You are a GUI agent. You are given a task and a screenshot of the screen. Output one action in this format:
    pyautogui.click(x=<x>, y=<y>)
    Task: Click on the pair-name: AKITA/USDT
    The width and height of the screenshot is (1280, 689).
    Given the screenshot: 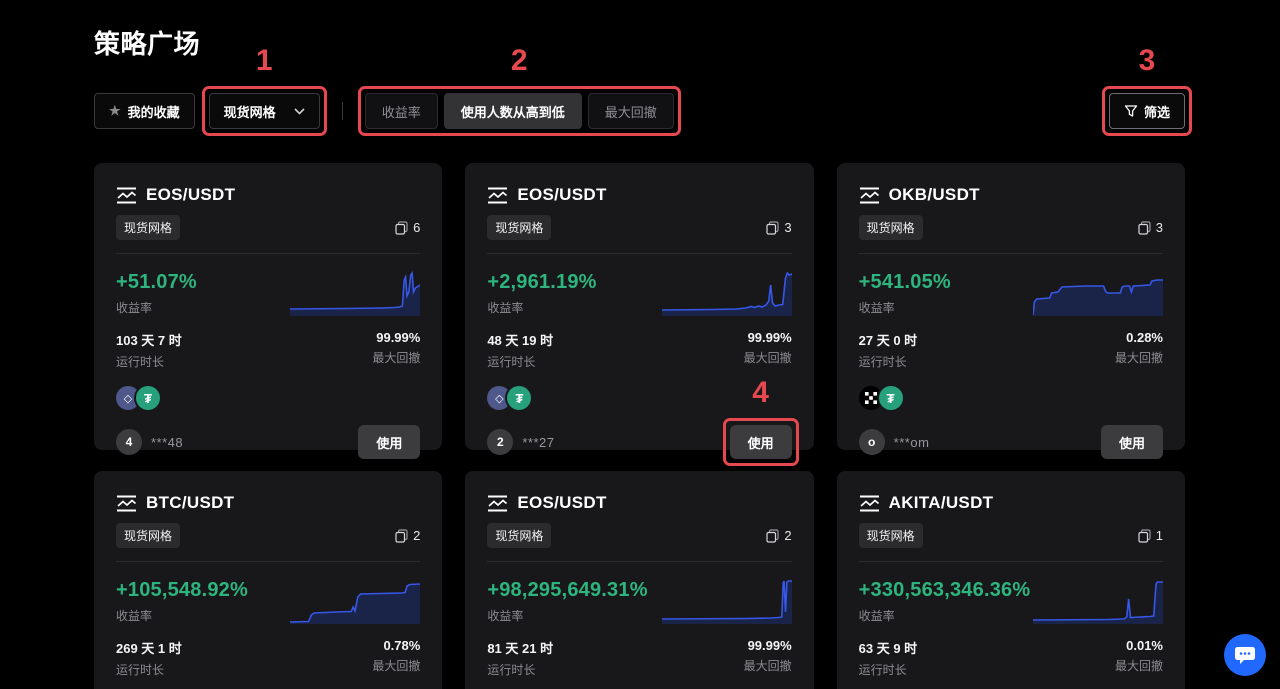 What is the action you would take?
    pyautogui.click(x=941, y=502)
    